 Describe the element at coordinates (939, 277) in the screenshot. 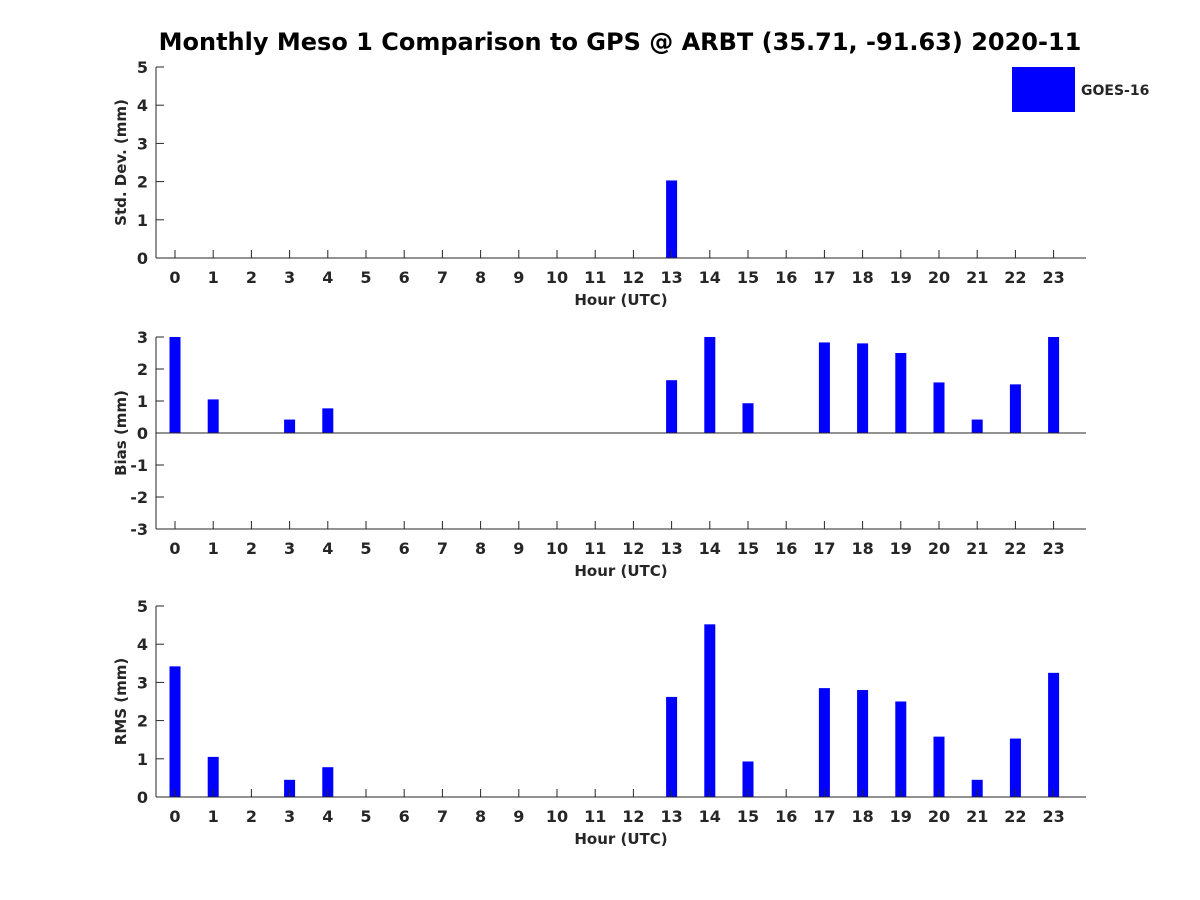

I see `x-tick-label: 20` at that location.